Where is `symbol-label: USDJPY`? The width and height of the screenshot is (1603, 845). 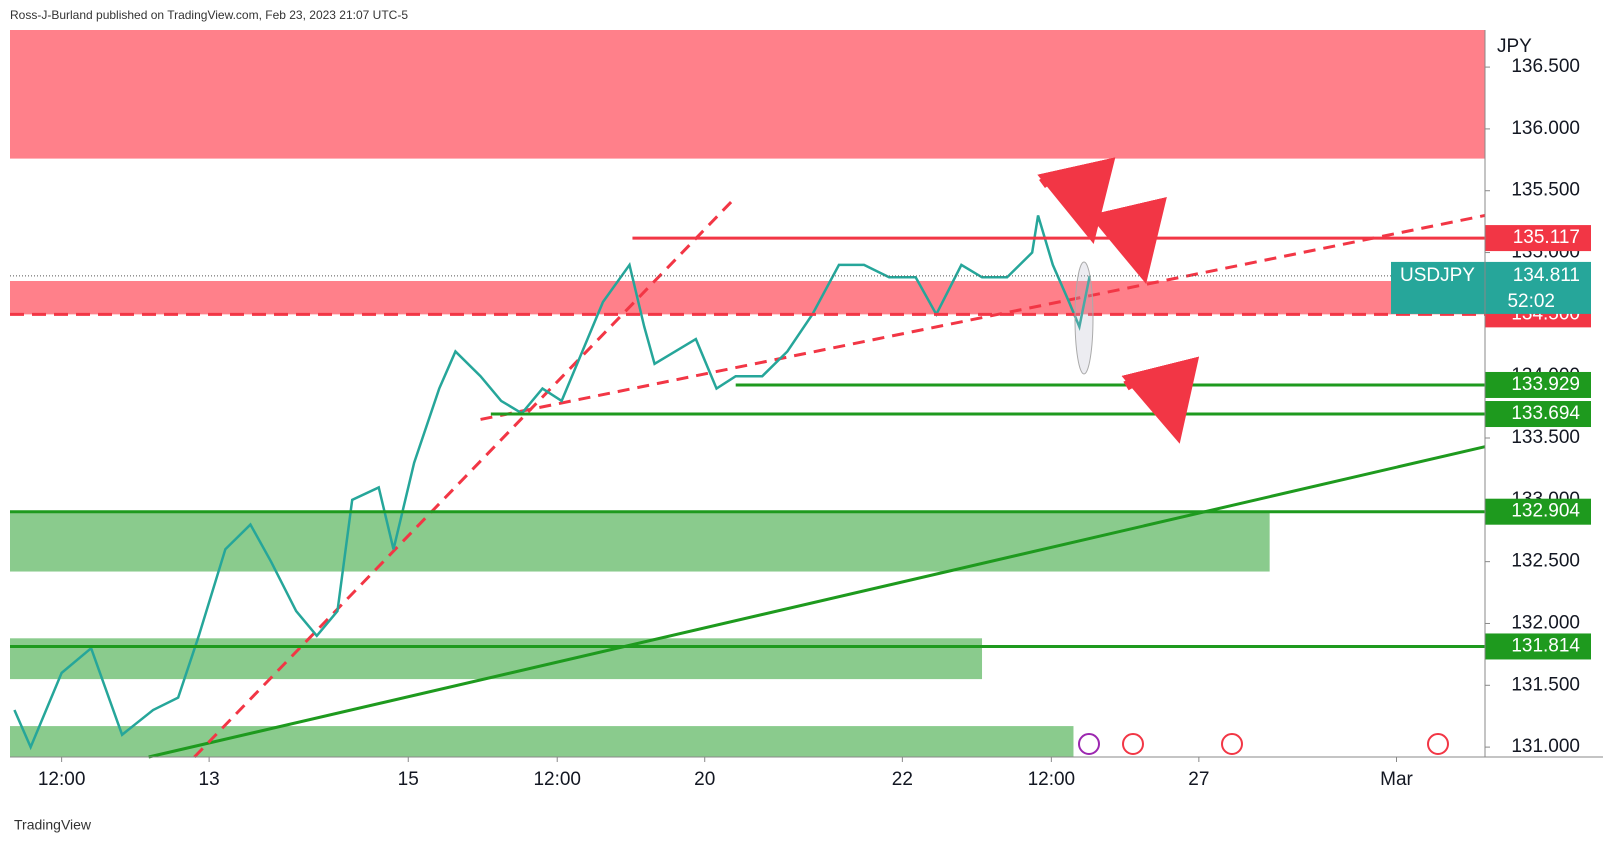 symbol-label: USDJPY is located at coordinates (1437, 275).